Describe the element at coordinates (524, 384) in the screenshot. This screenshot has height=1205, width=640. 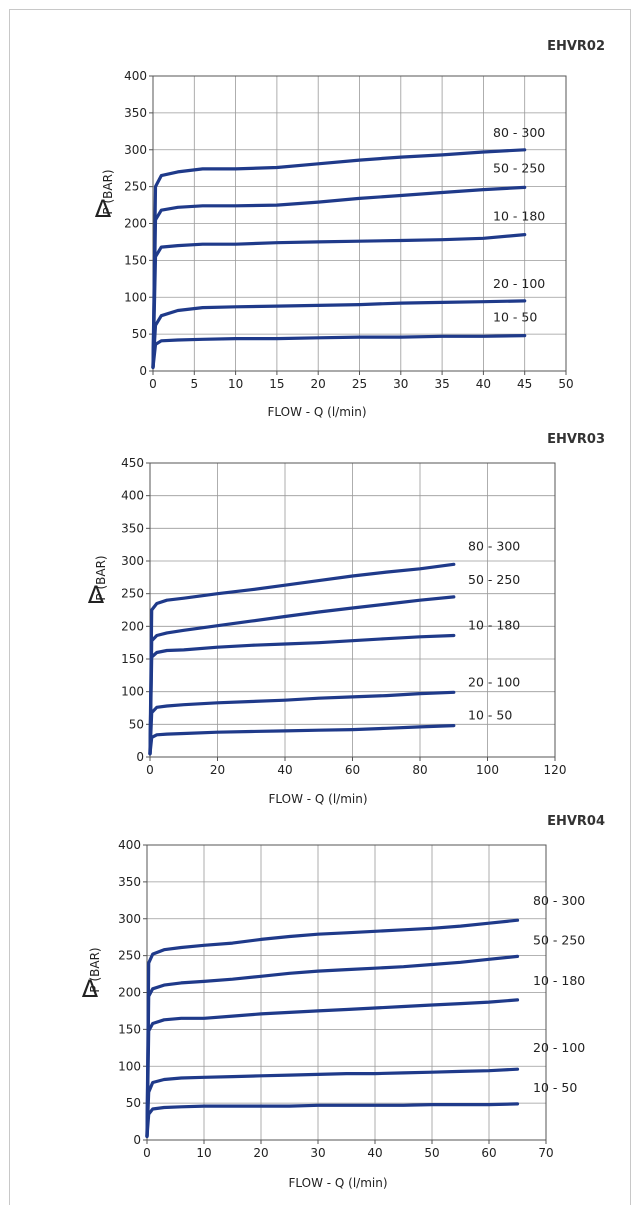
I see `x-tick-label: 45` at that location.